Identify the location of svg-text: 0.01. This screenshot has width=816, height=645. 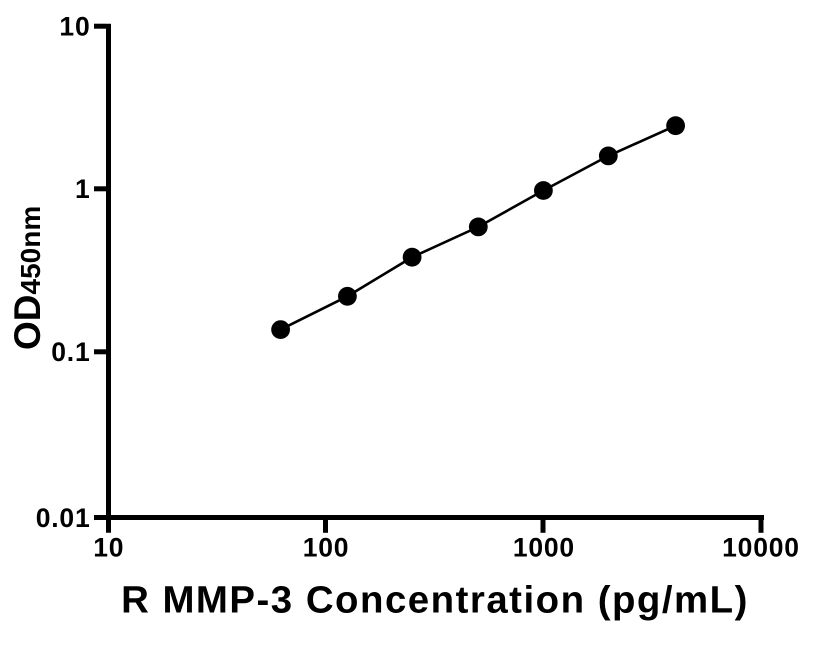
(63, 518).